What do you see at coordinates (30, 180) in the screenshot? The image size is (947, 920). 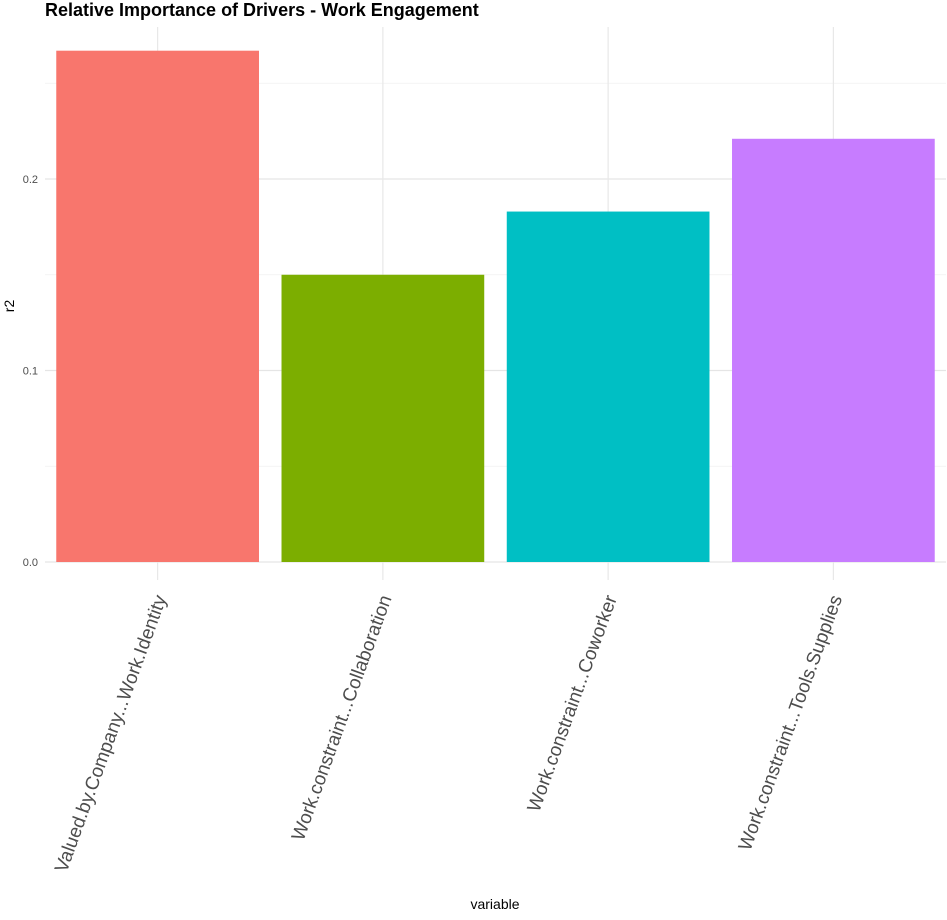 I see `y-tick-label: 0.2` at bounding box center [30, 180].